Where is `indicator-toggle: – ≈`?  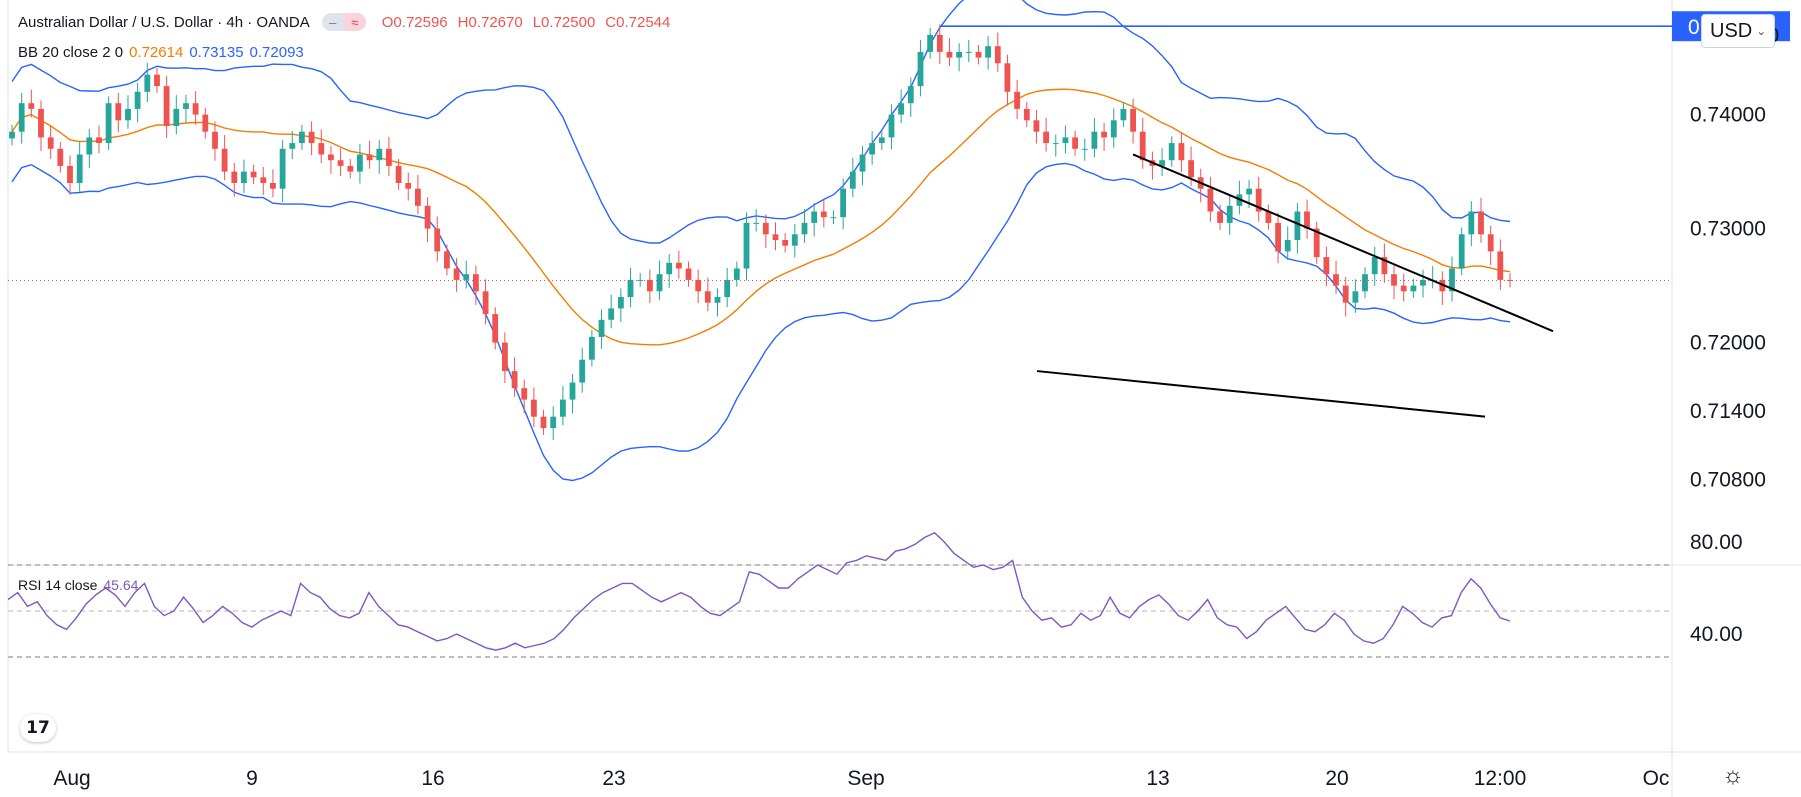
indicator-toggle: – ≈ is located at coordinates (343, 22).